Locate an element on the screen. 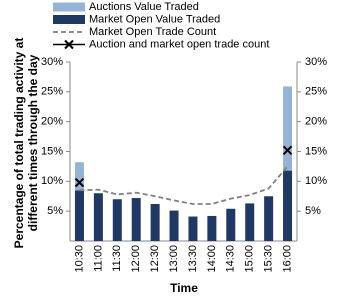 Image resolution: width=340 pixels, height=302 pixels. legend-label: Market Open Value Traded is located at coordinates (154, 19).